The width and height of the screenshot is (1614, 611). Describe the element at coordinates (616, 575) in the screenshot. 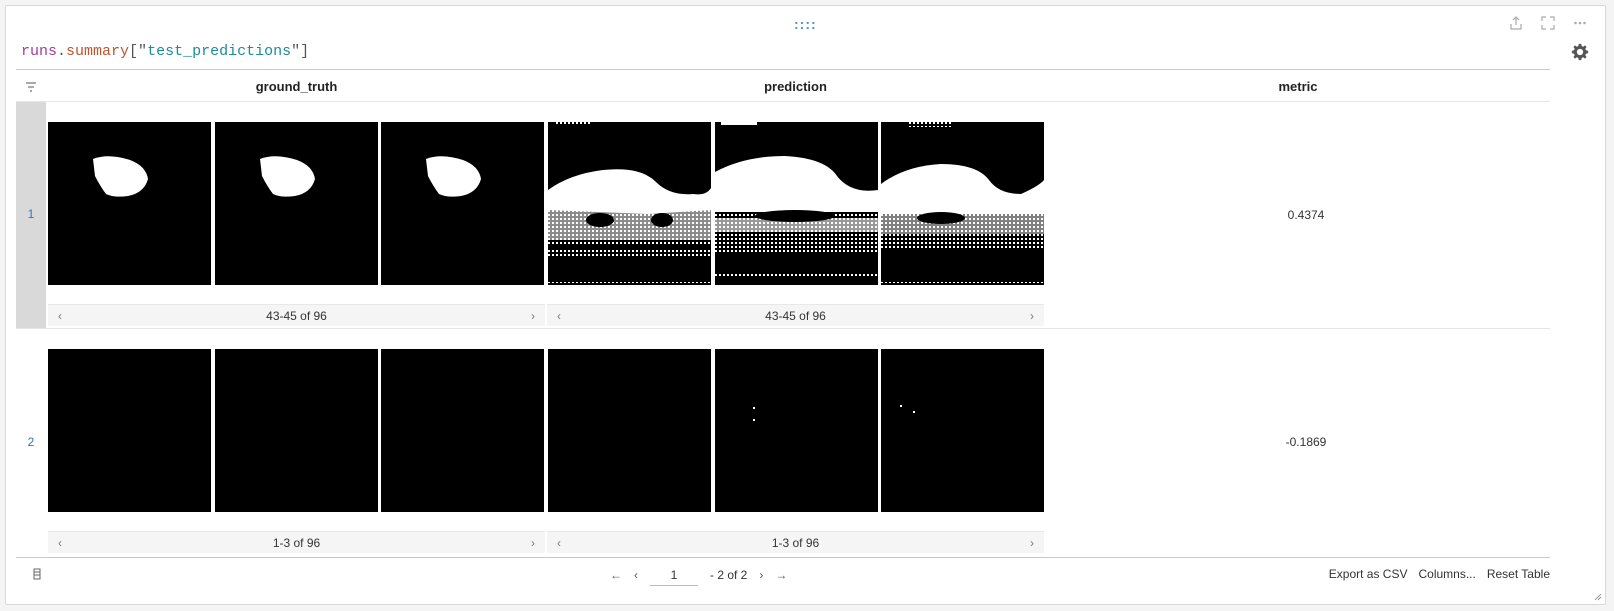

I see `first-page-button: ←` at that location.